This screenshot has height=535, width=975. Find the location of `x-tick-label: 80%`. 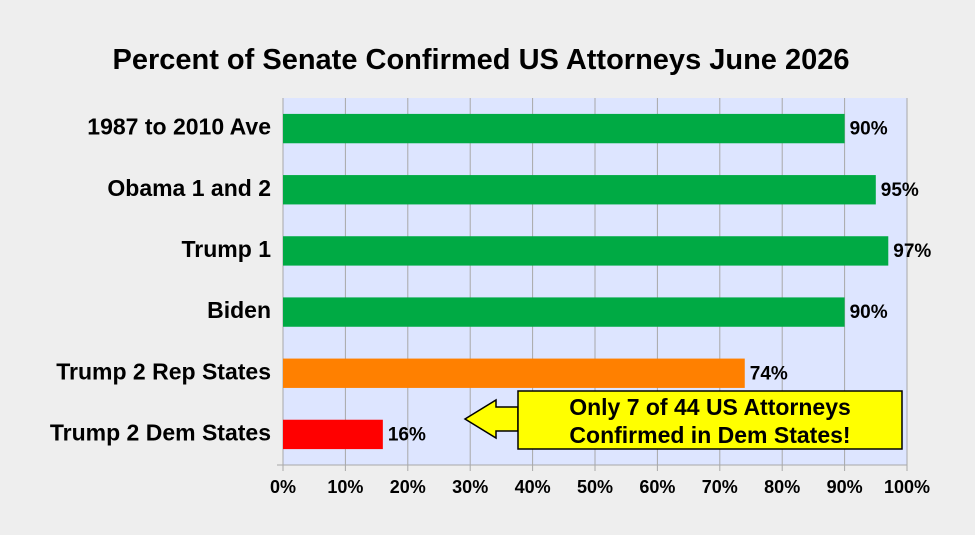

x-tick-label: 80% is located at coordinates (782, 487).